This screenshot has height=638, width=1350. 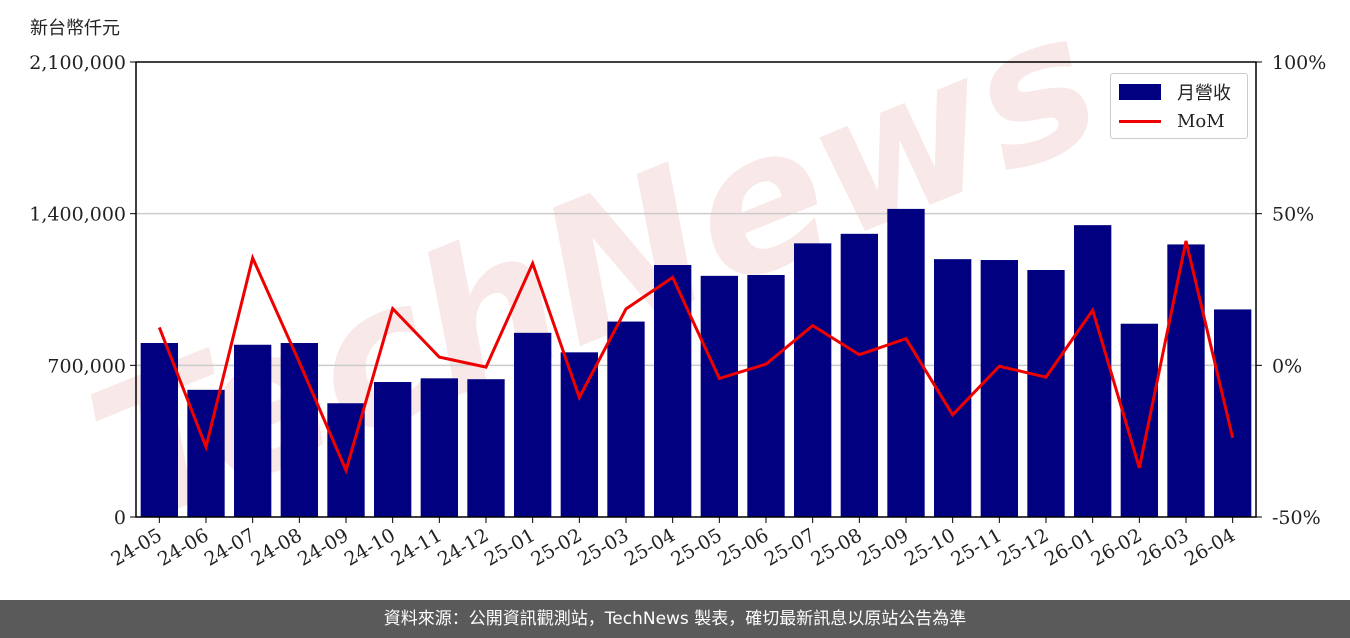 I want to click on x-tick-label: 25-07, so click(x=790, y=547).